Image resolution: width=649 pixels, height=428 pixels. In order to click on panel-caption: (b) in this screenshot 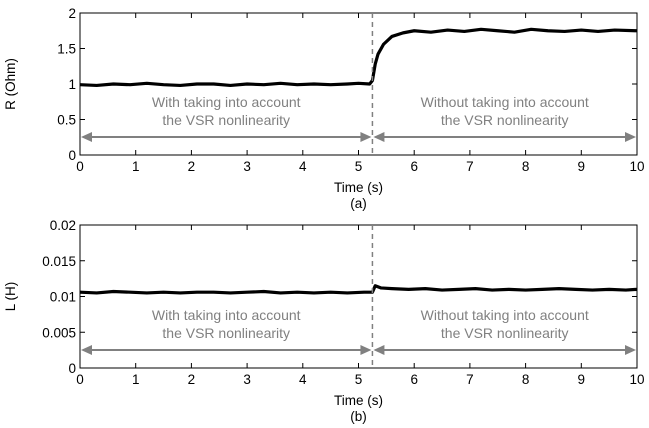, I will do `click(358, 416)`.